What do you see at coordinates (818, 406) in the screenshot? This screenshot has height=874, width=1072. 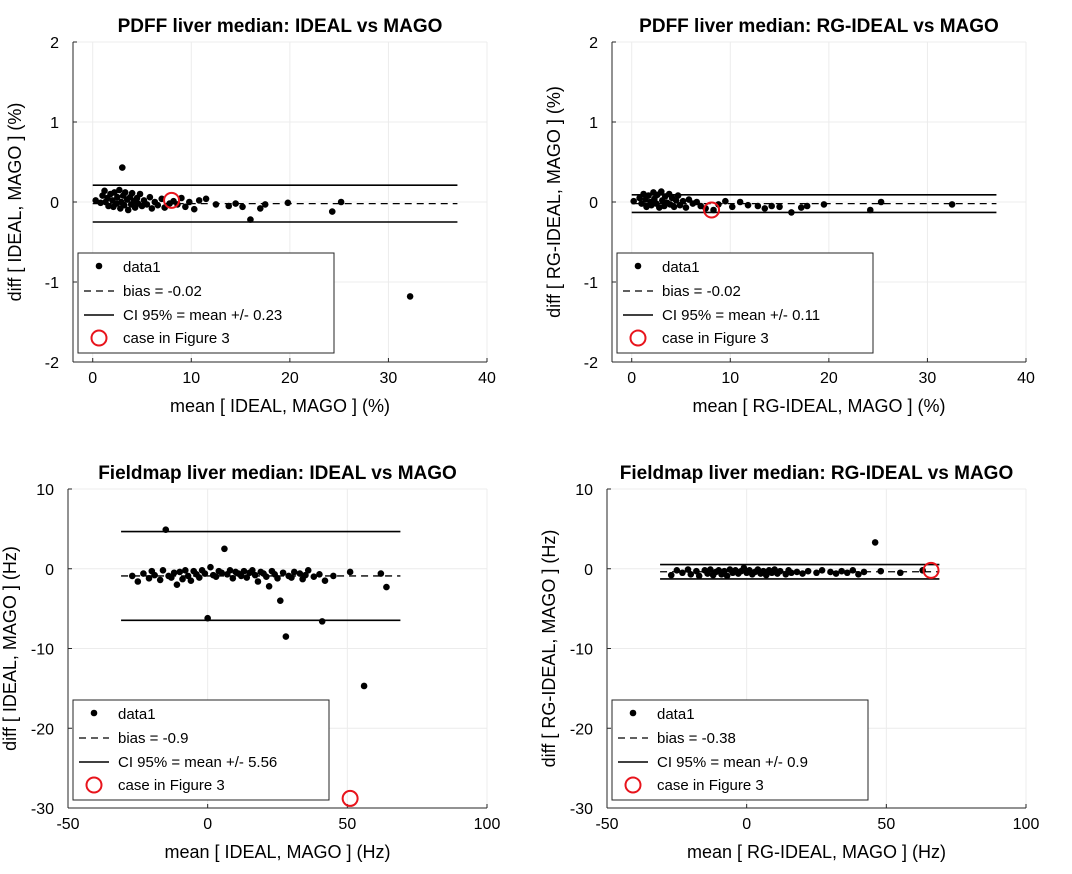 I see `x-axis-label: mean [ RG-IDEAL, MAGO ] (%)` at bounding box center [818, 406].